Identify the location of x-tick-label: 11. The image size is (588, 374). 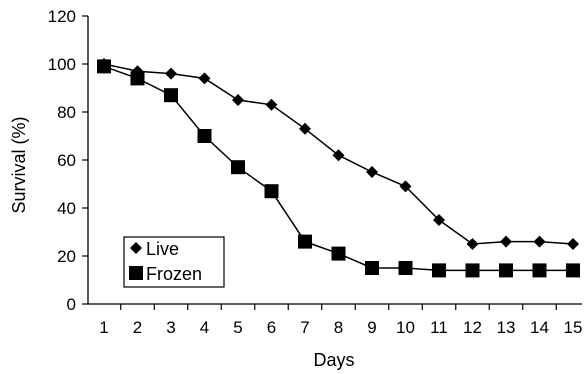
(439, 327).